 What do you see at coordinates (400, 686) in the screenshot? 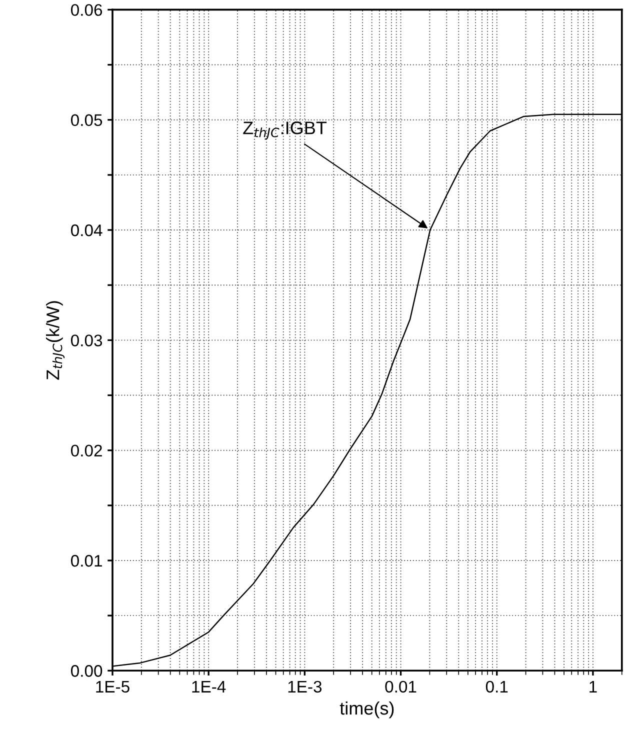
I see `x-tick-label: 0.01` at bounding box center [400, 686].